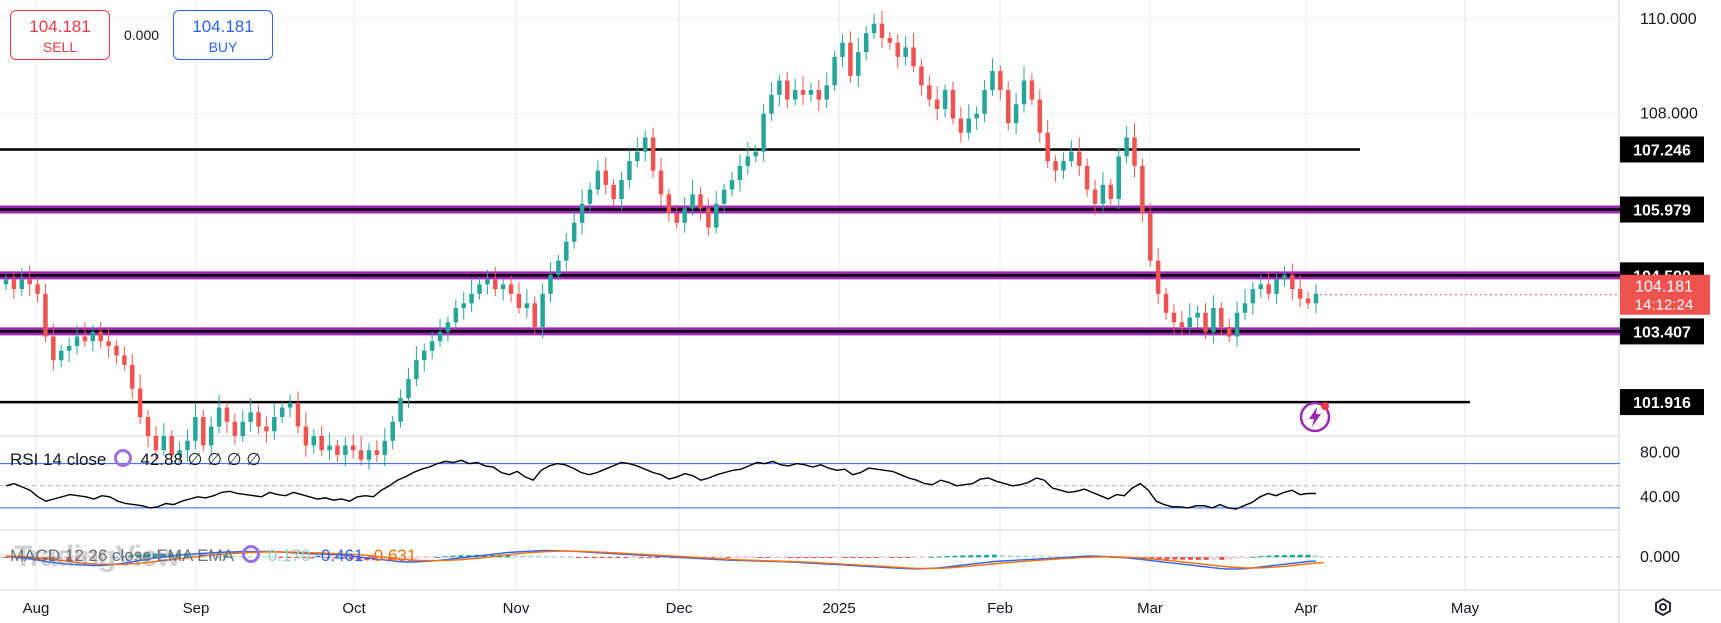 The image size is (1721, 623). I want to click on rsi-extra: ∅ ∅ ∅ ∅, so click(224, 459).